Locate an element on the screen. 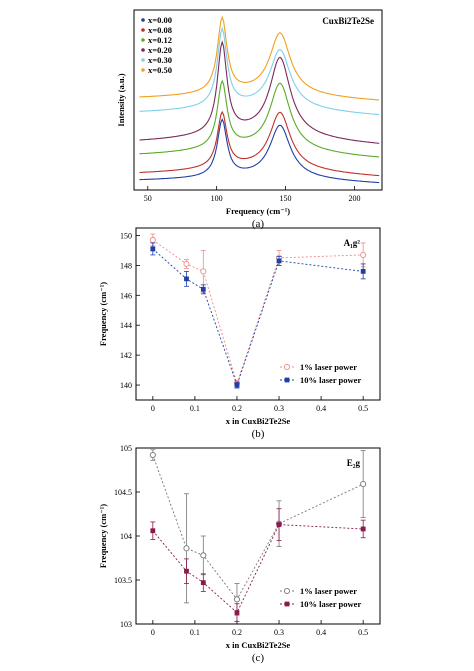 The width and height of the screenshot is (474, 671). spectrum-x012 is located at coordinates (259, 118).